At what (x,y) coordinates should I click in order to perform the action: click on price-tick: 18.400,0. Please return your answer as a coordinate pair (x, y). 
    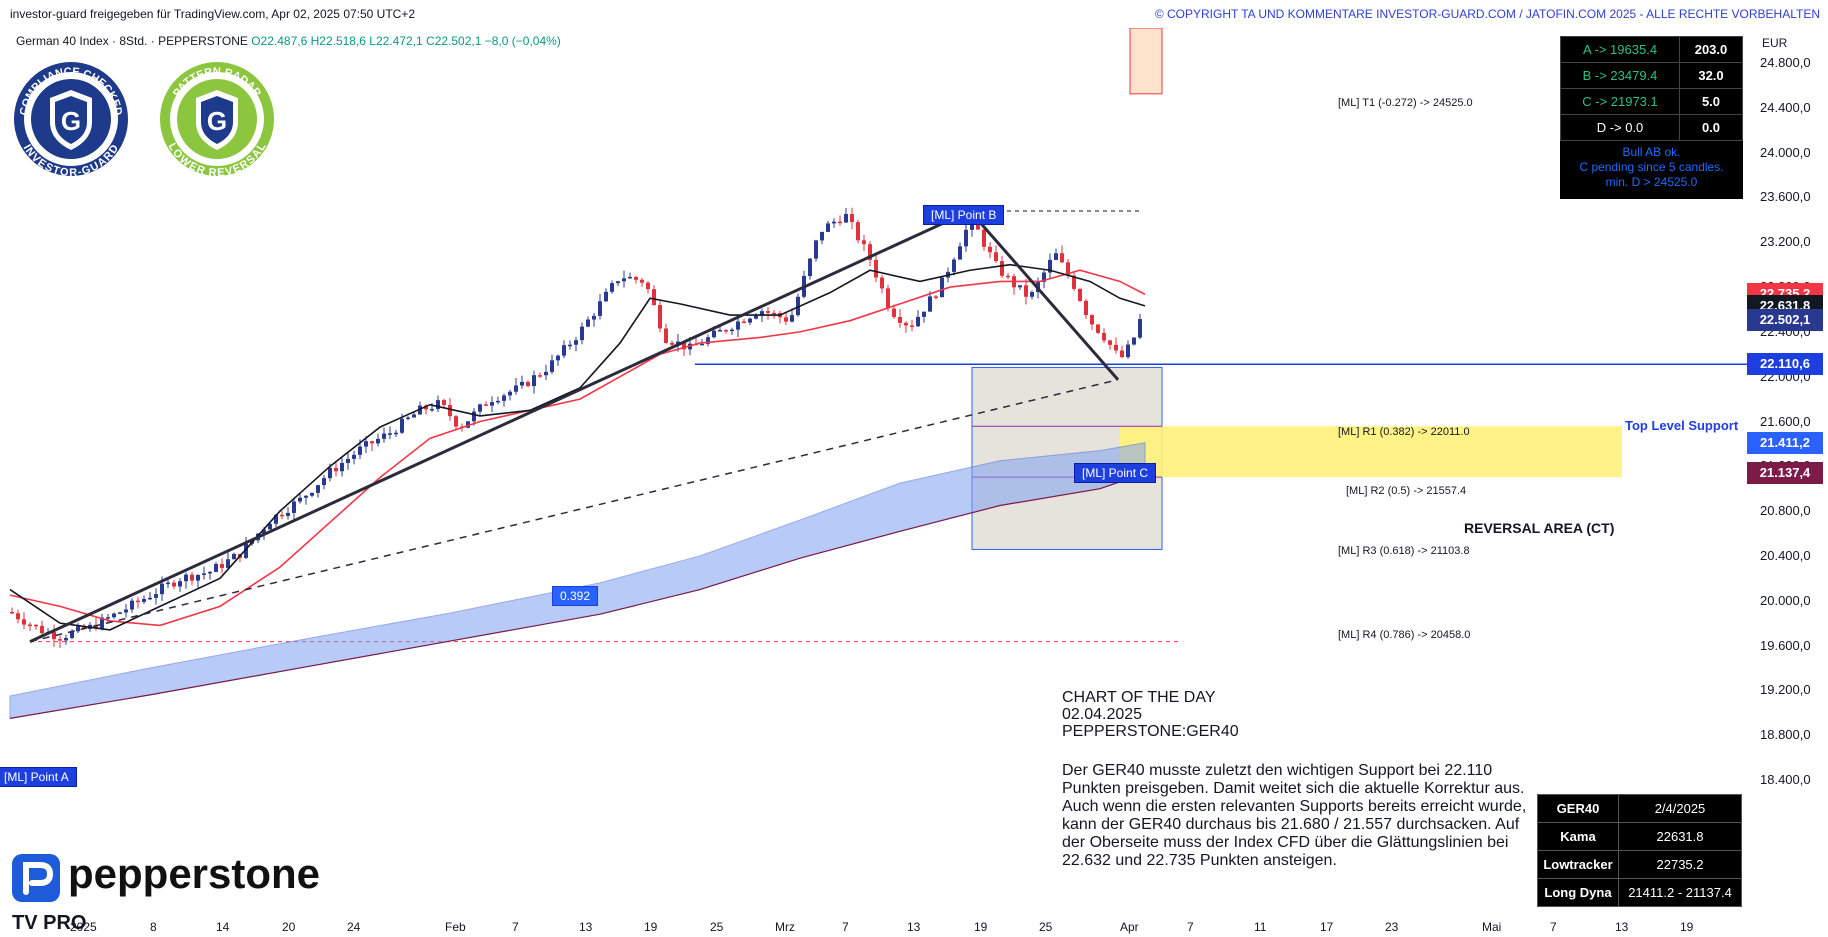
    Looking at the image, I should click on (1785, 779).